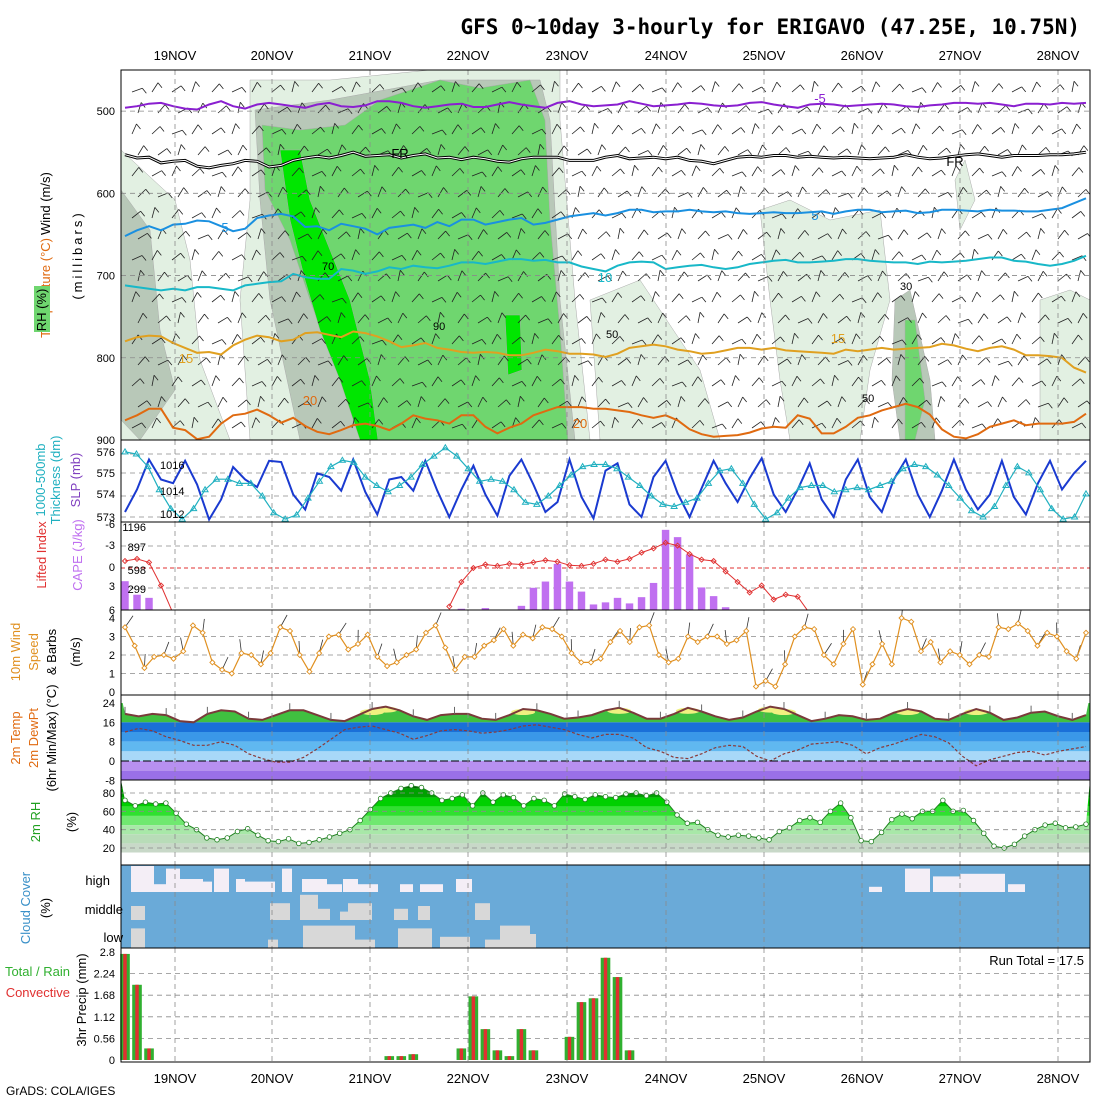 The width and height of the screenshot is (1100, 1100). What do you see at coordinates (33, 738) in the screenshot?
I see `temp-title-2: 2m DewPt` at bounding box center [33, 738].